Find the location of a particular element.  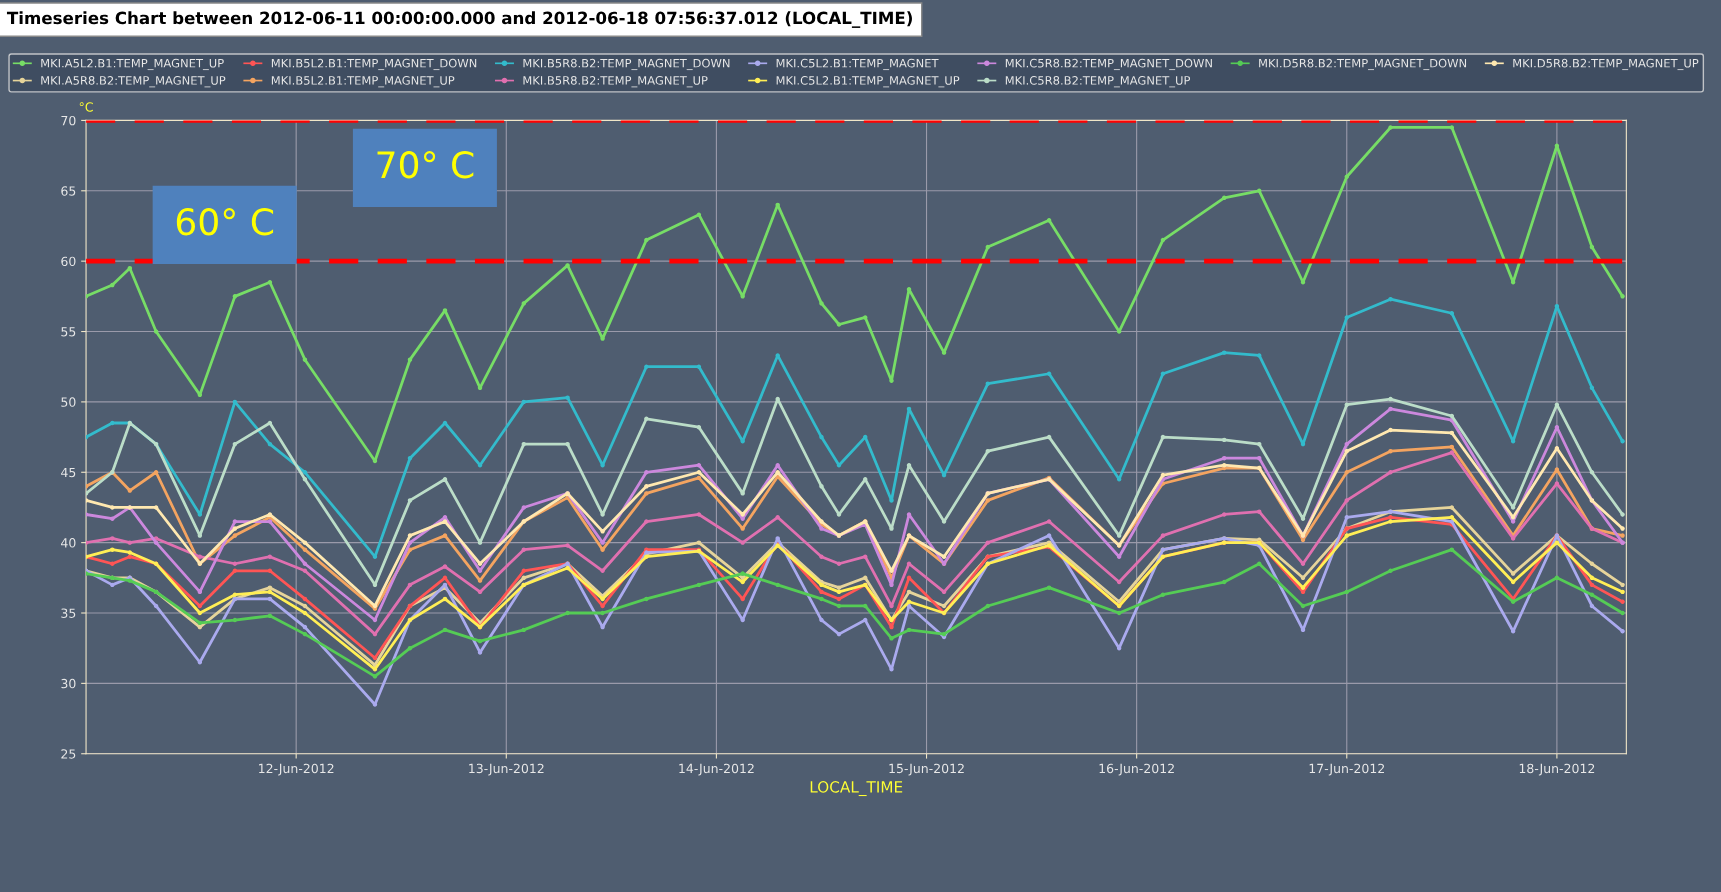

x-axis-title: LOCAL_TIME is located at coordinates (856, 789).